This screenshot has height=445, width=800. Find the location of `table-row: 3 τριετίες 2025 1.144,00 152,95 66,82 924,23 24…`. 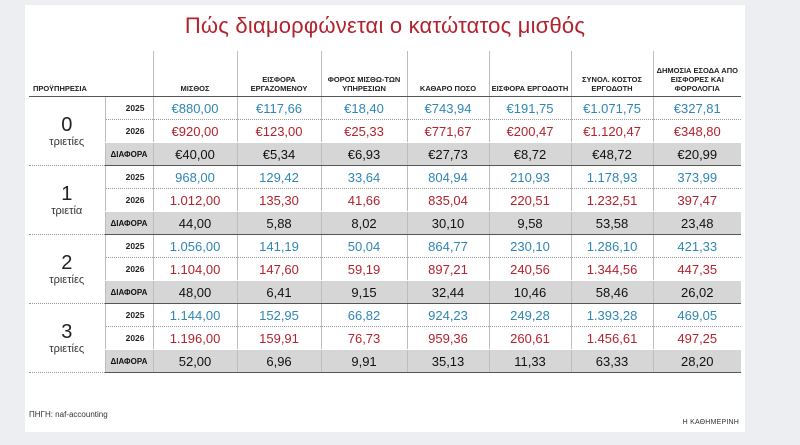

table-row: 3 τριετίες 2025 1.144,00 152,95 66,82 924,23 24… is located at coordinates (385, 338).